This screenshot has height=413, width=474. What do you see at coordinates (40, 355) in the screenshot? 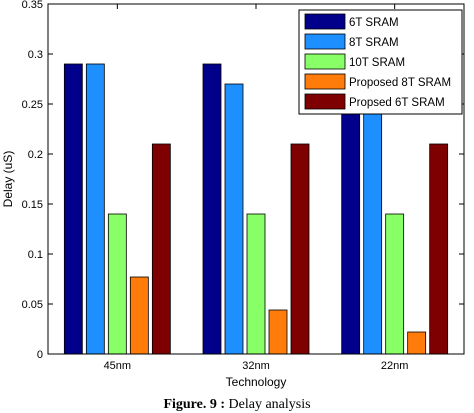
I see `y-tick-label: 0` at bounding box center [40, 355].